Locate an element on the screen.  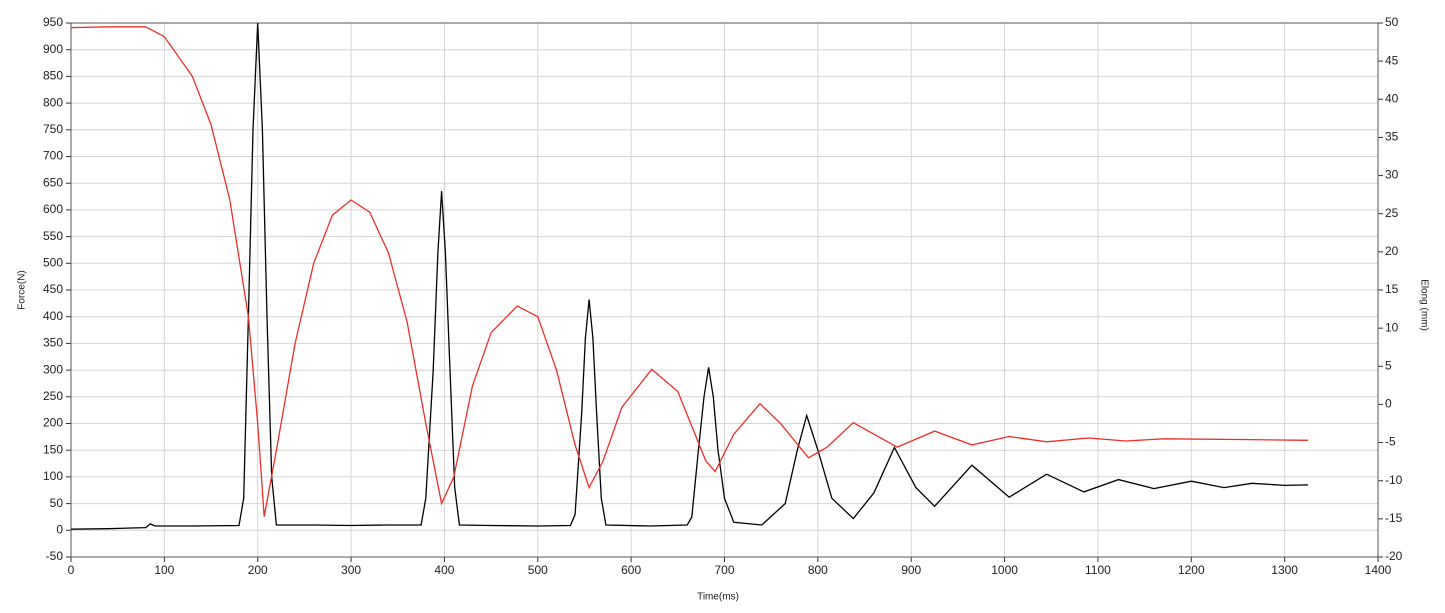
x-tick-label: 500 is located at coordinates (538, 570).